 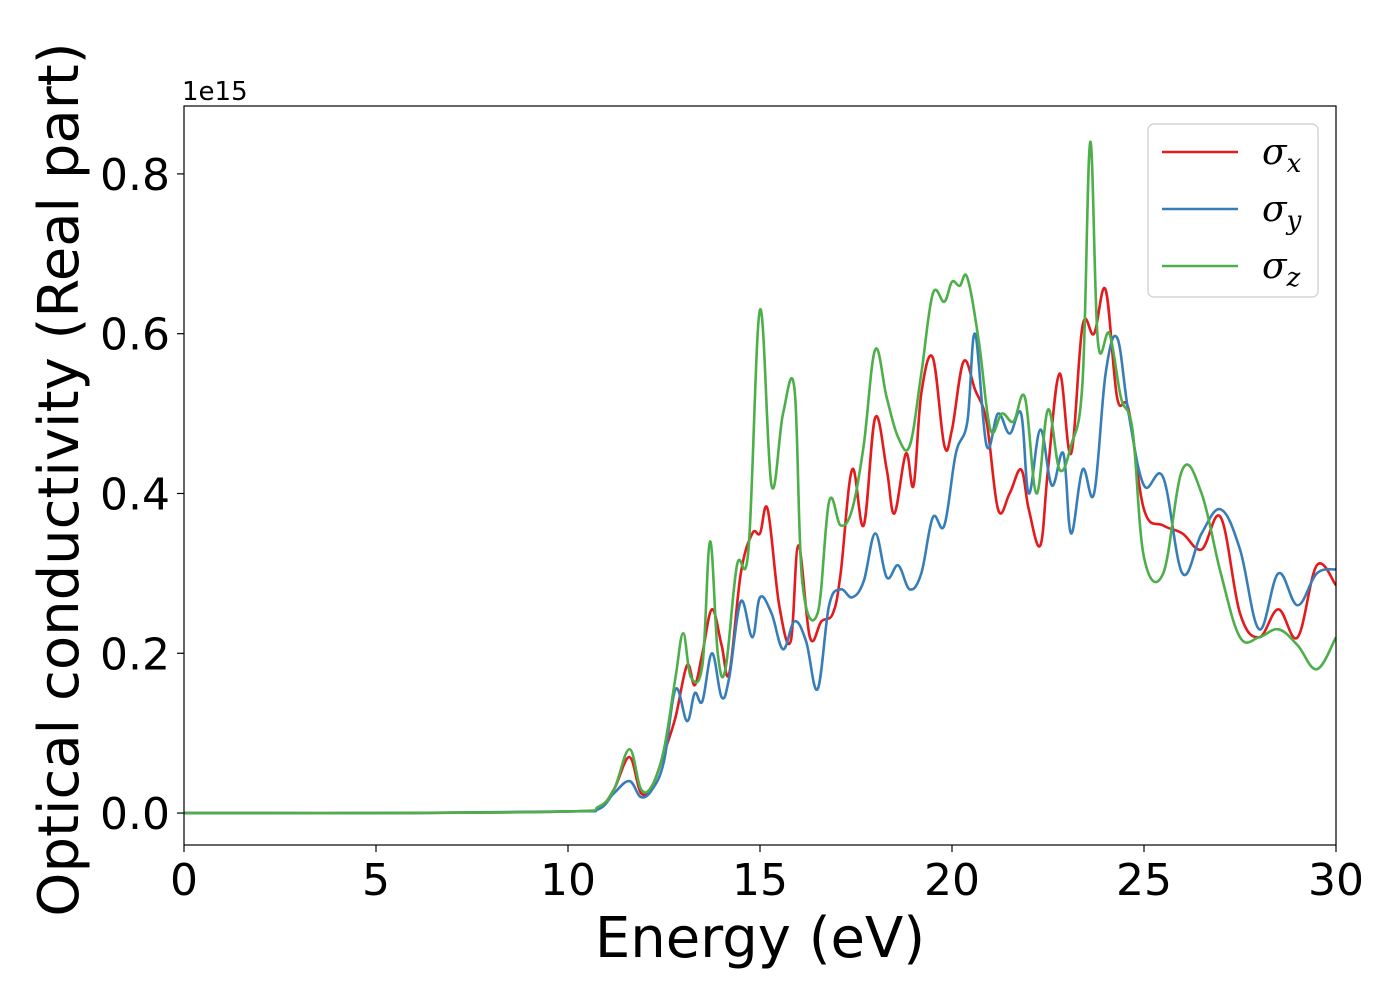 What do you see at coordinates (135, 494) in the screenshot?
I see `y-tick-label: 0.4` at bounding box center [135, 494].